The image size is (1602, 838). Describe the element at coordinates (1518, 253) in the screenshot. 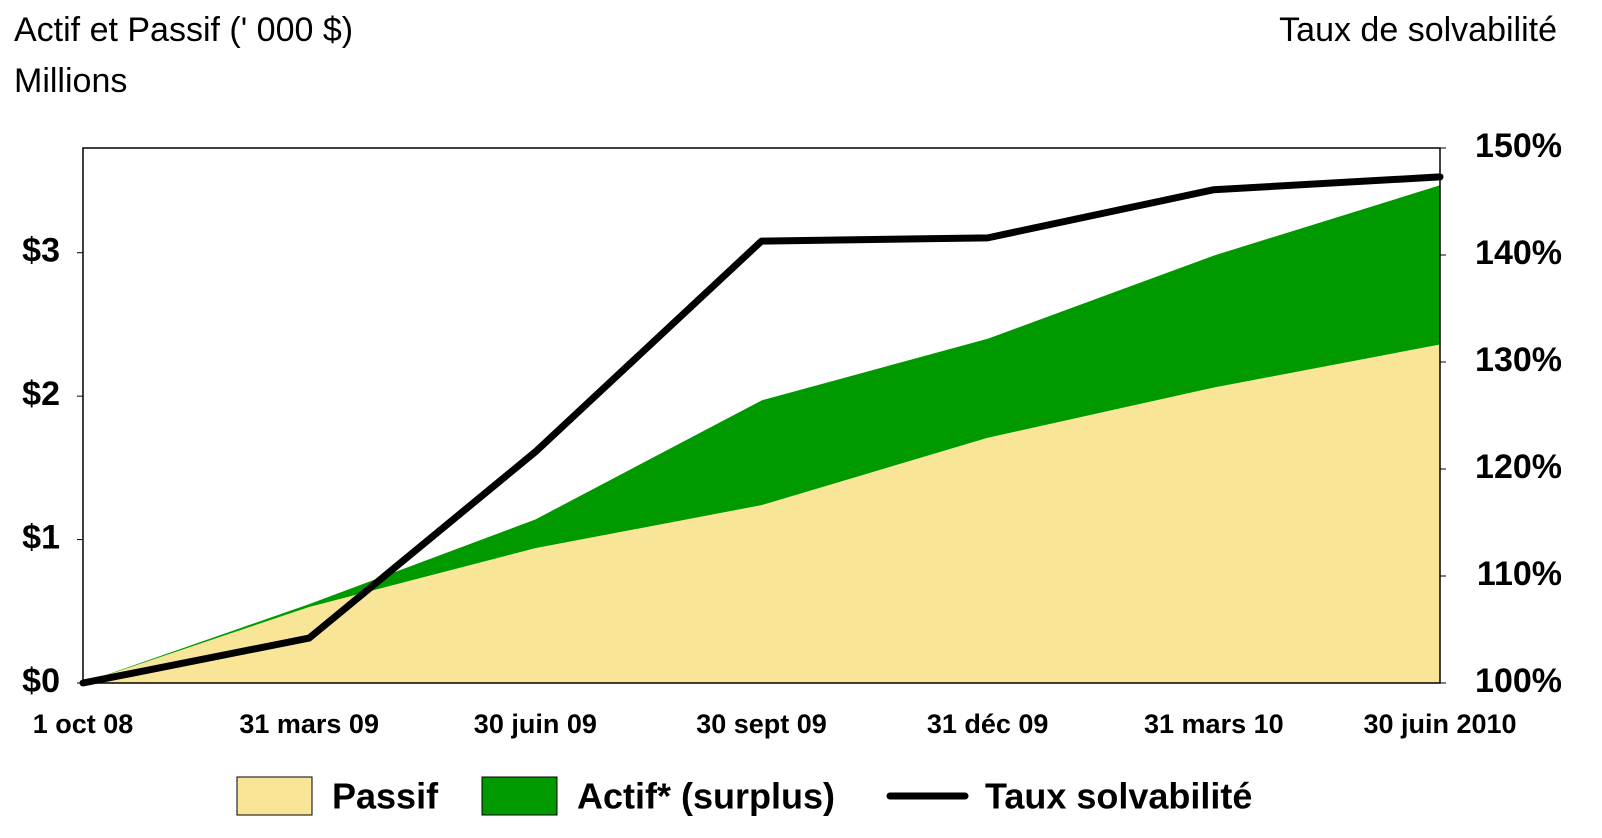

I see `y2-tick-label: 140%` at that location.